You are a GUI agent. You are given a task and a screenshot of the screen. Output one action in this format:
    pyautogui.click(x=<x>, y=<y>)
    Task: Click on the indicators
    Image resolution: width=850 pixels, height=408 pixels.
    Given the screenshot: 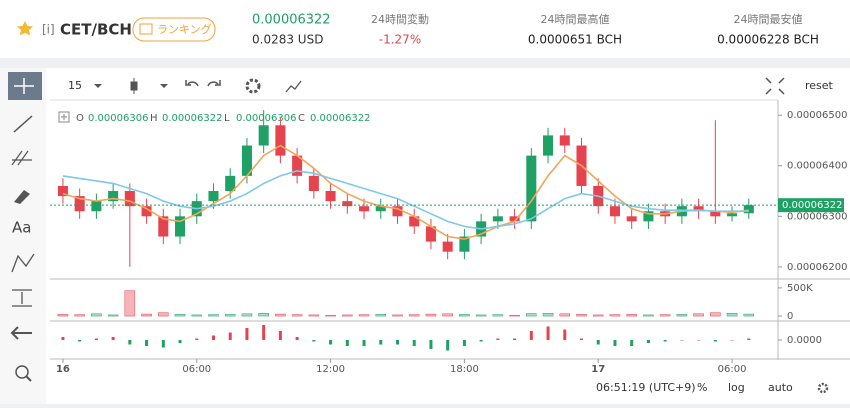 What is the action you would take?
    pyautogui.click(x=293, y=86)
    